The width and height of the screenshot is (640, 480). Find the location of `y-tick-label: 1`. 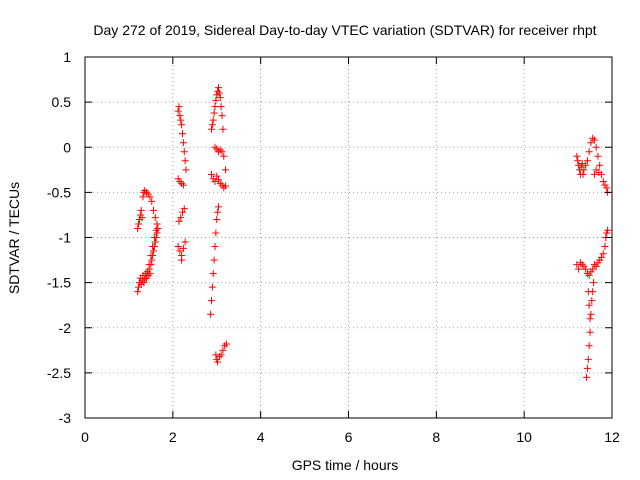

y-tick-label: 1 is located at coordinates (67, 57).